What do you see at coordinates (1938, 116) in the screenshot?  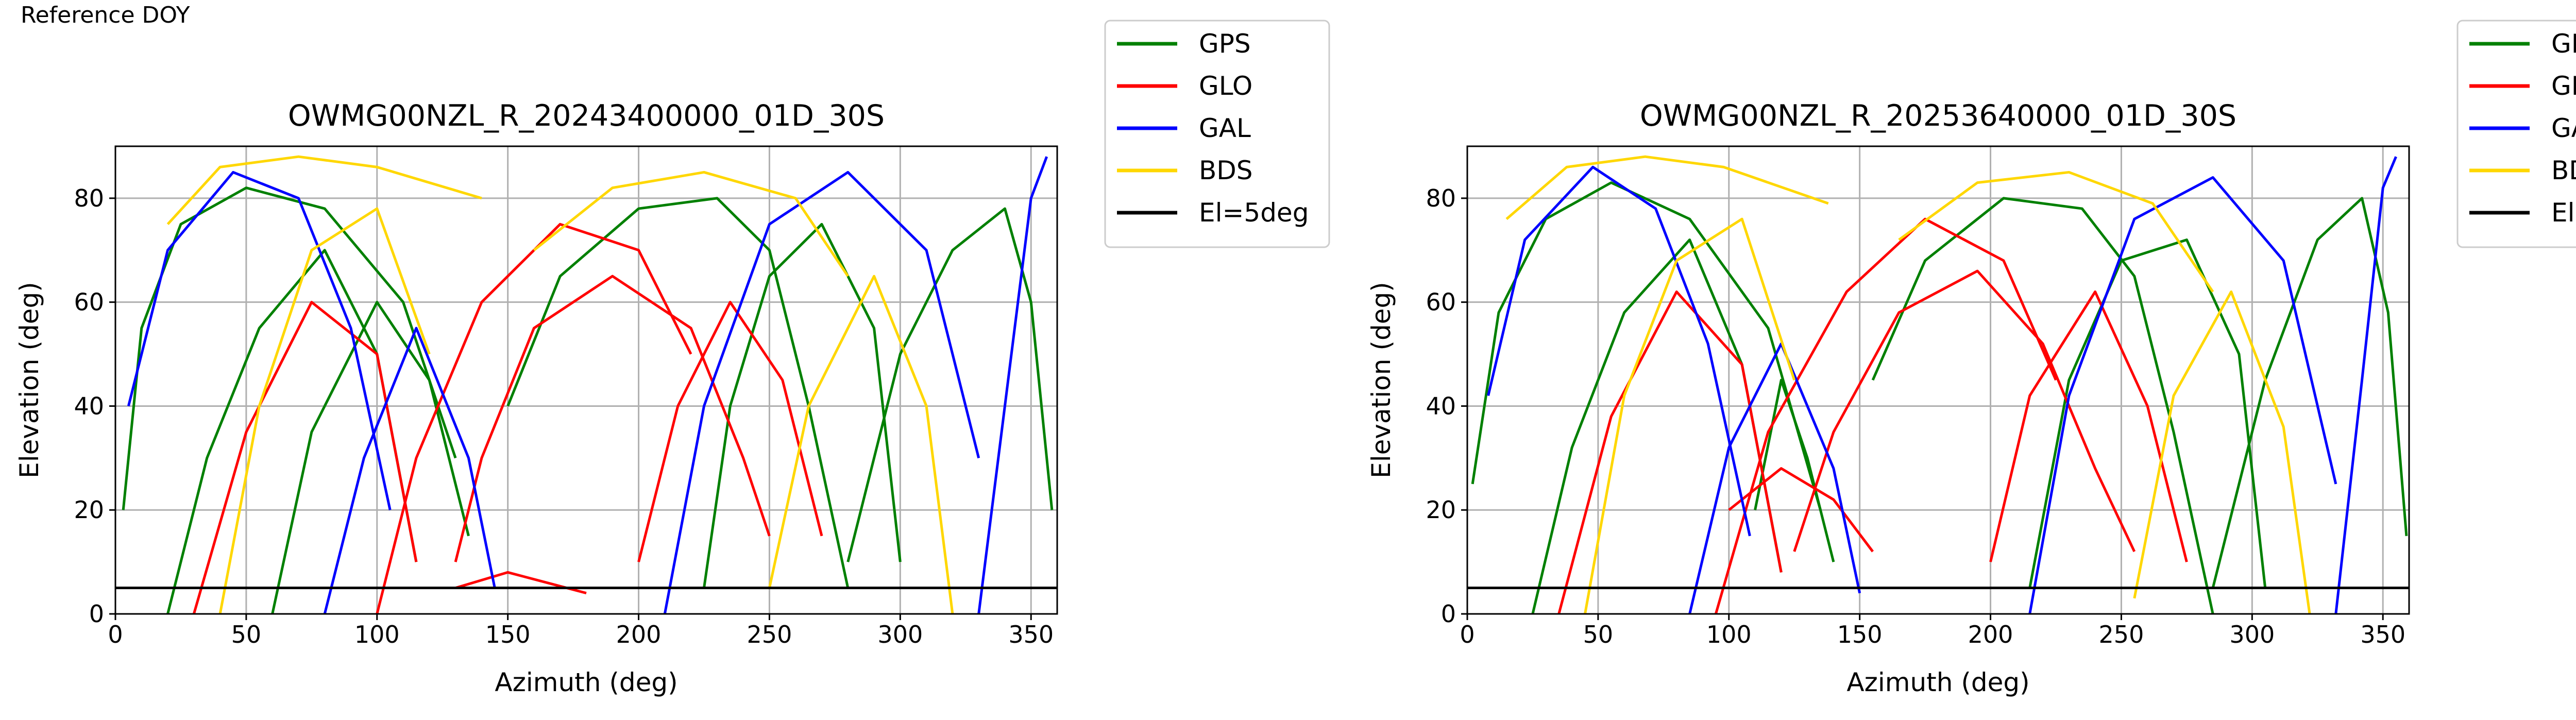 I see `chart-title: OWMG00NZL_R_20253640000_01D_30S` at bounding box center [1938, 116].